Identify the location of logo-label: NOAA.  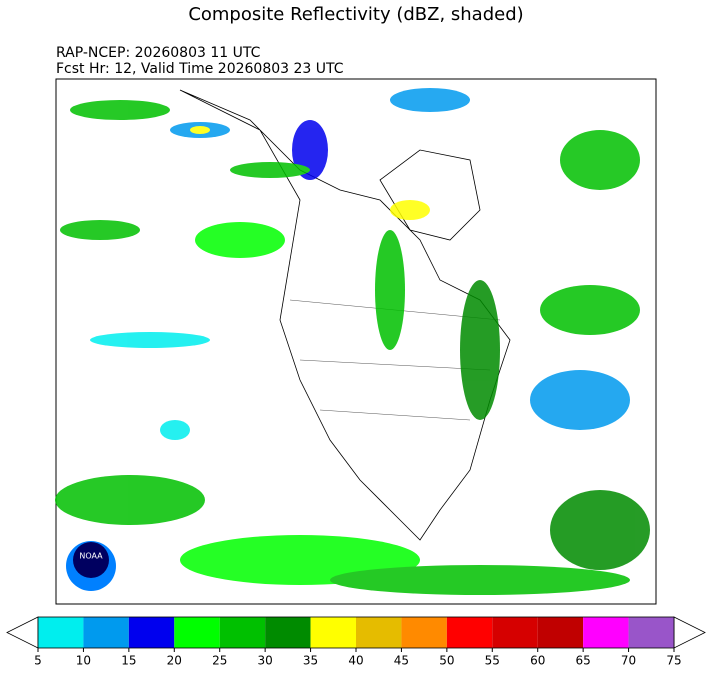
(91, 556).